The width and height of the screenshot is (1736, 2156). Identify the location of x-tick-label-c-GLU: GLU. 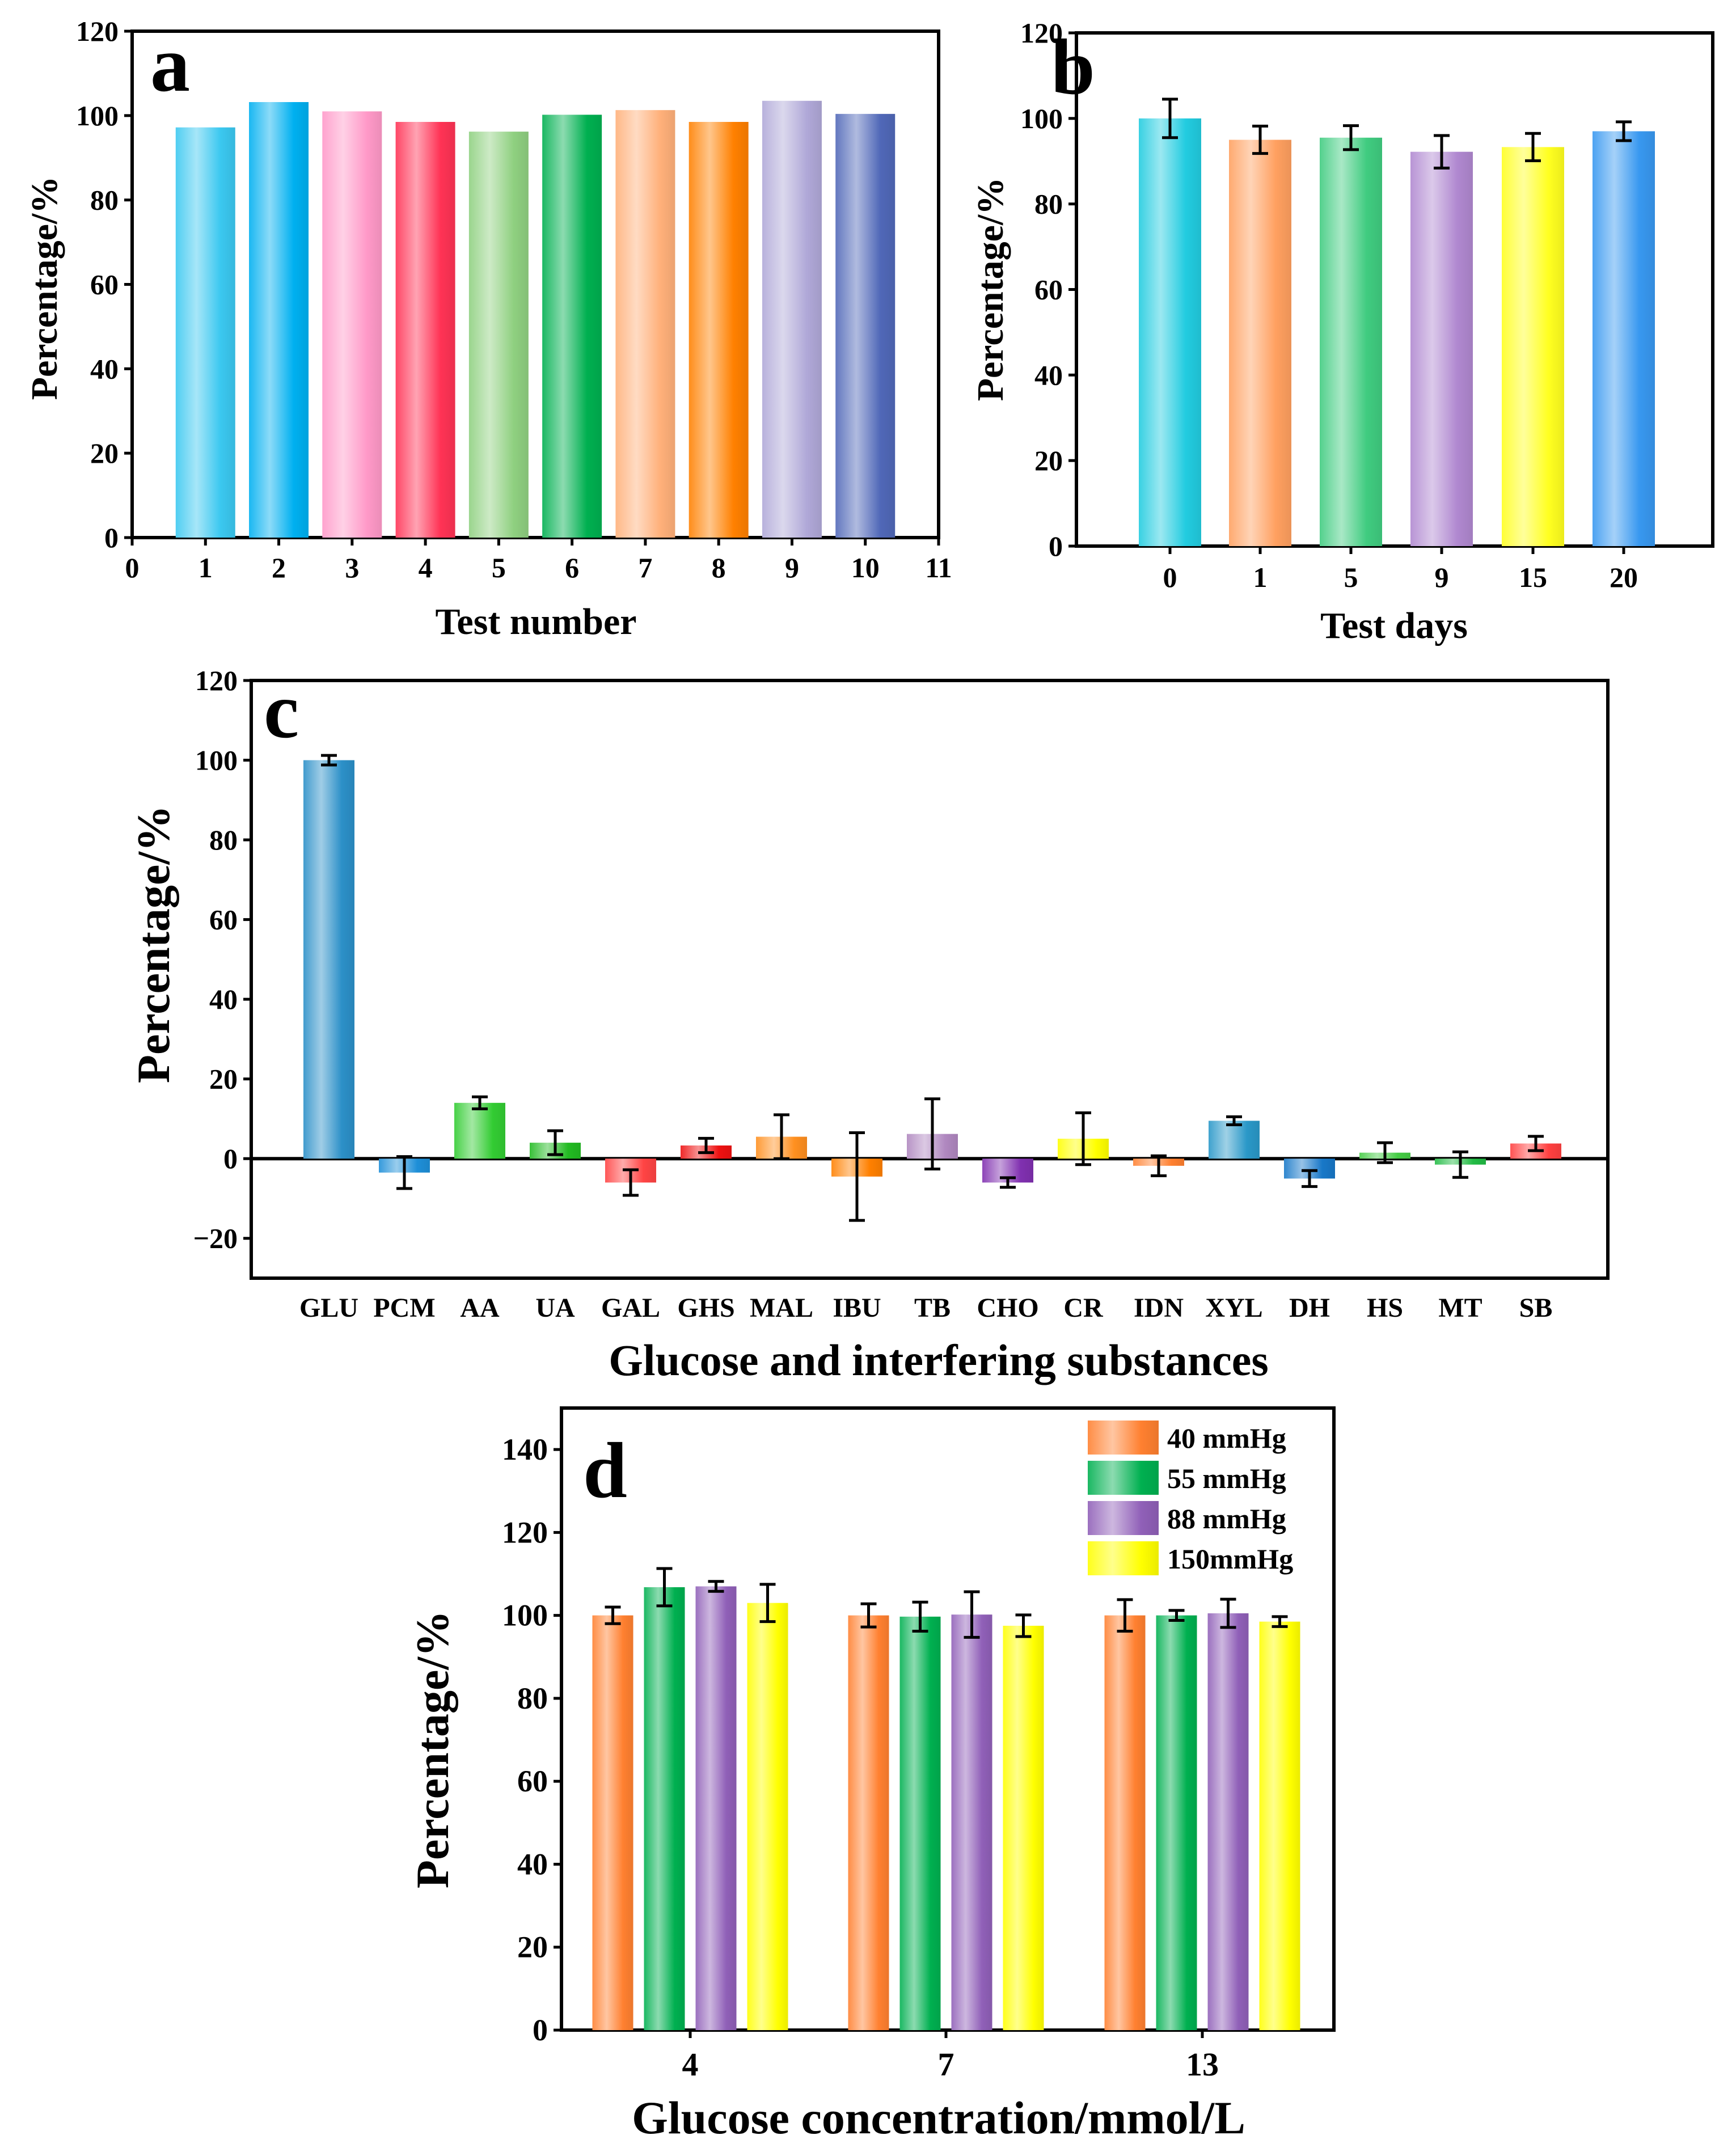
(328, 1308).